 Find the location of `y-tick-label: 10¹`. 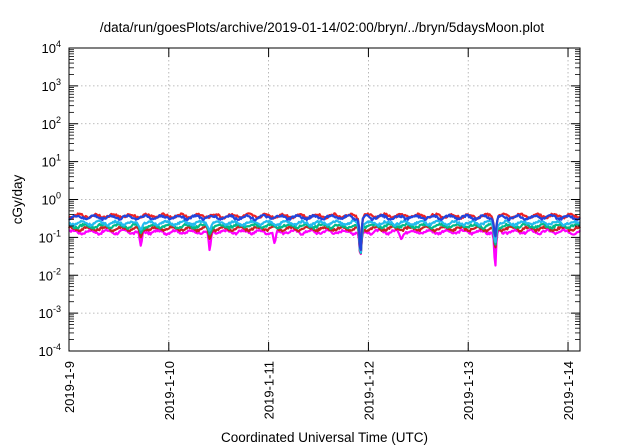

y-tick-label: 10¹ is located at coordinates (51, 161).